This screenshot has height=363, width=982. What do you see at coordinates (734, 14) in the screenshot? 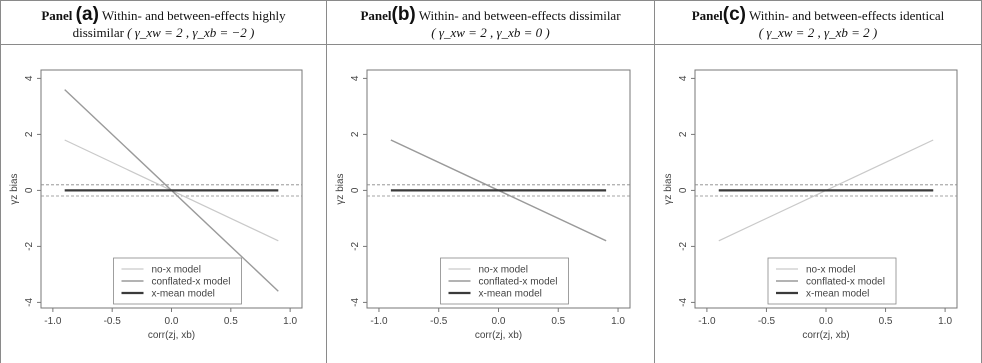
I see `panel-letter: (c)` at bounding box center [734, 14].